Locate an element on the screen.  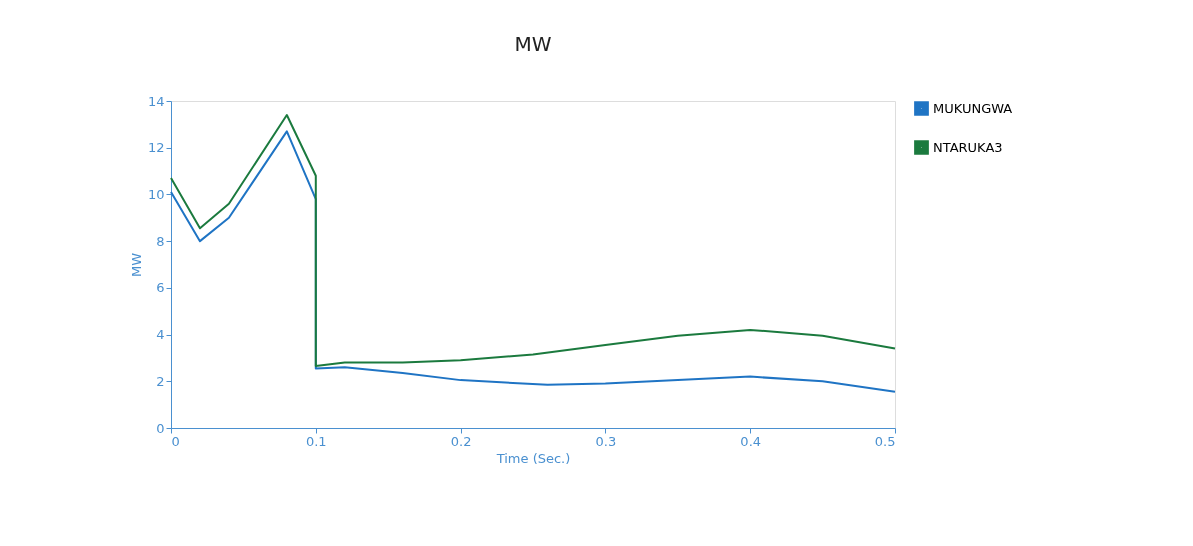
legend-label: MUKUNGWA is located at coordinates (973, 108).